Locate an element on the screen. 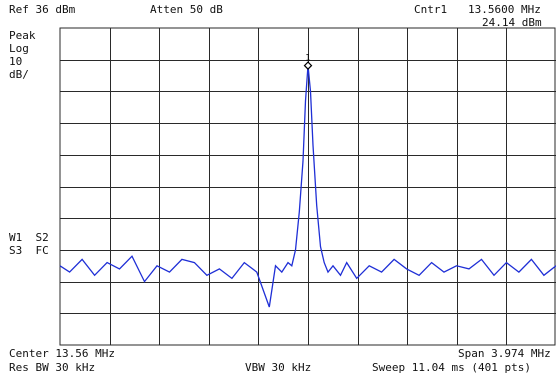  marker-frequency: 13.5600 MHz is located at coordinates (504, 9).